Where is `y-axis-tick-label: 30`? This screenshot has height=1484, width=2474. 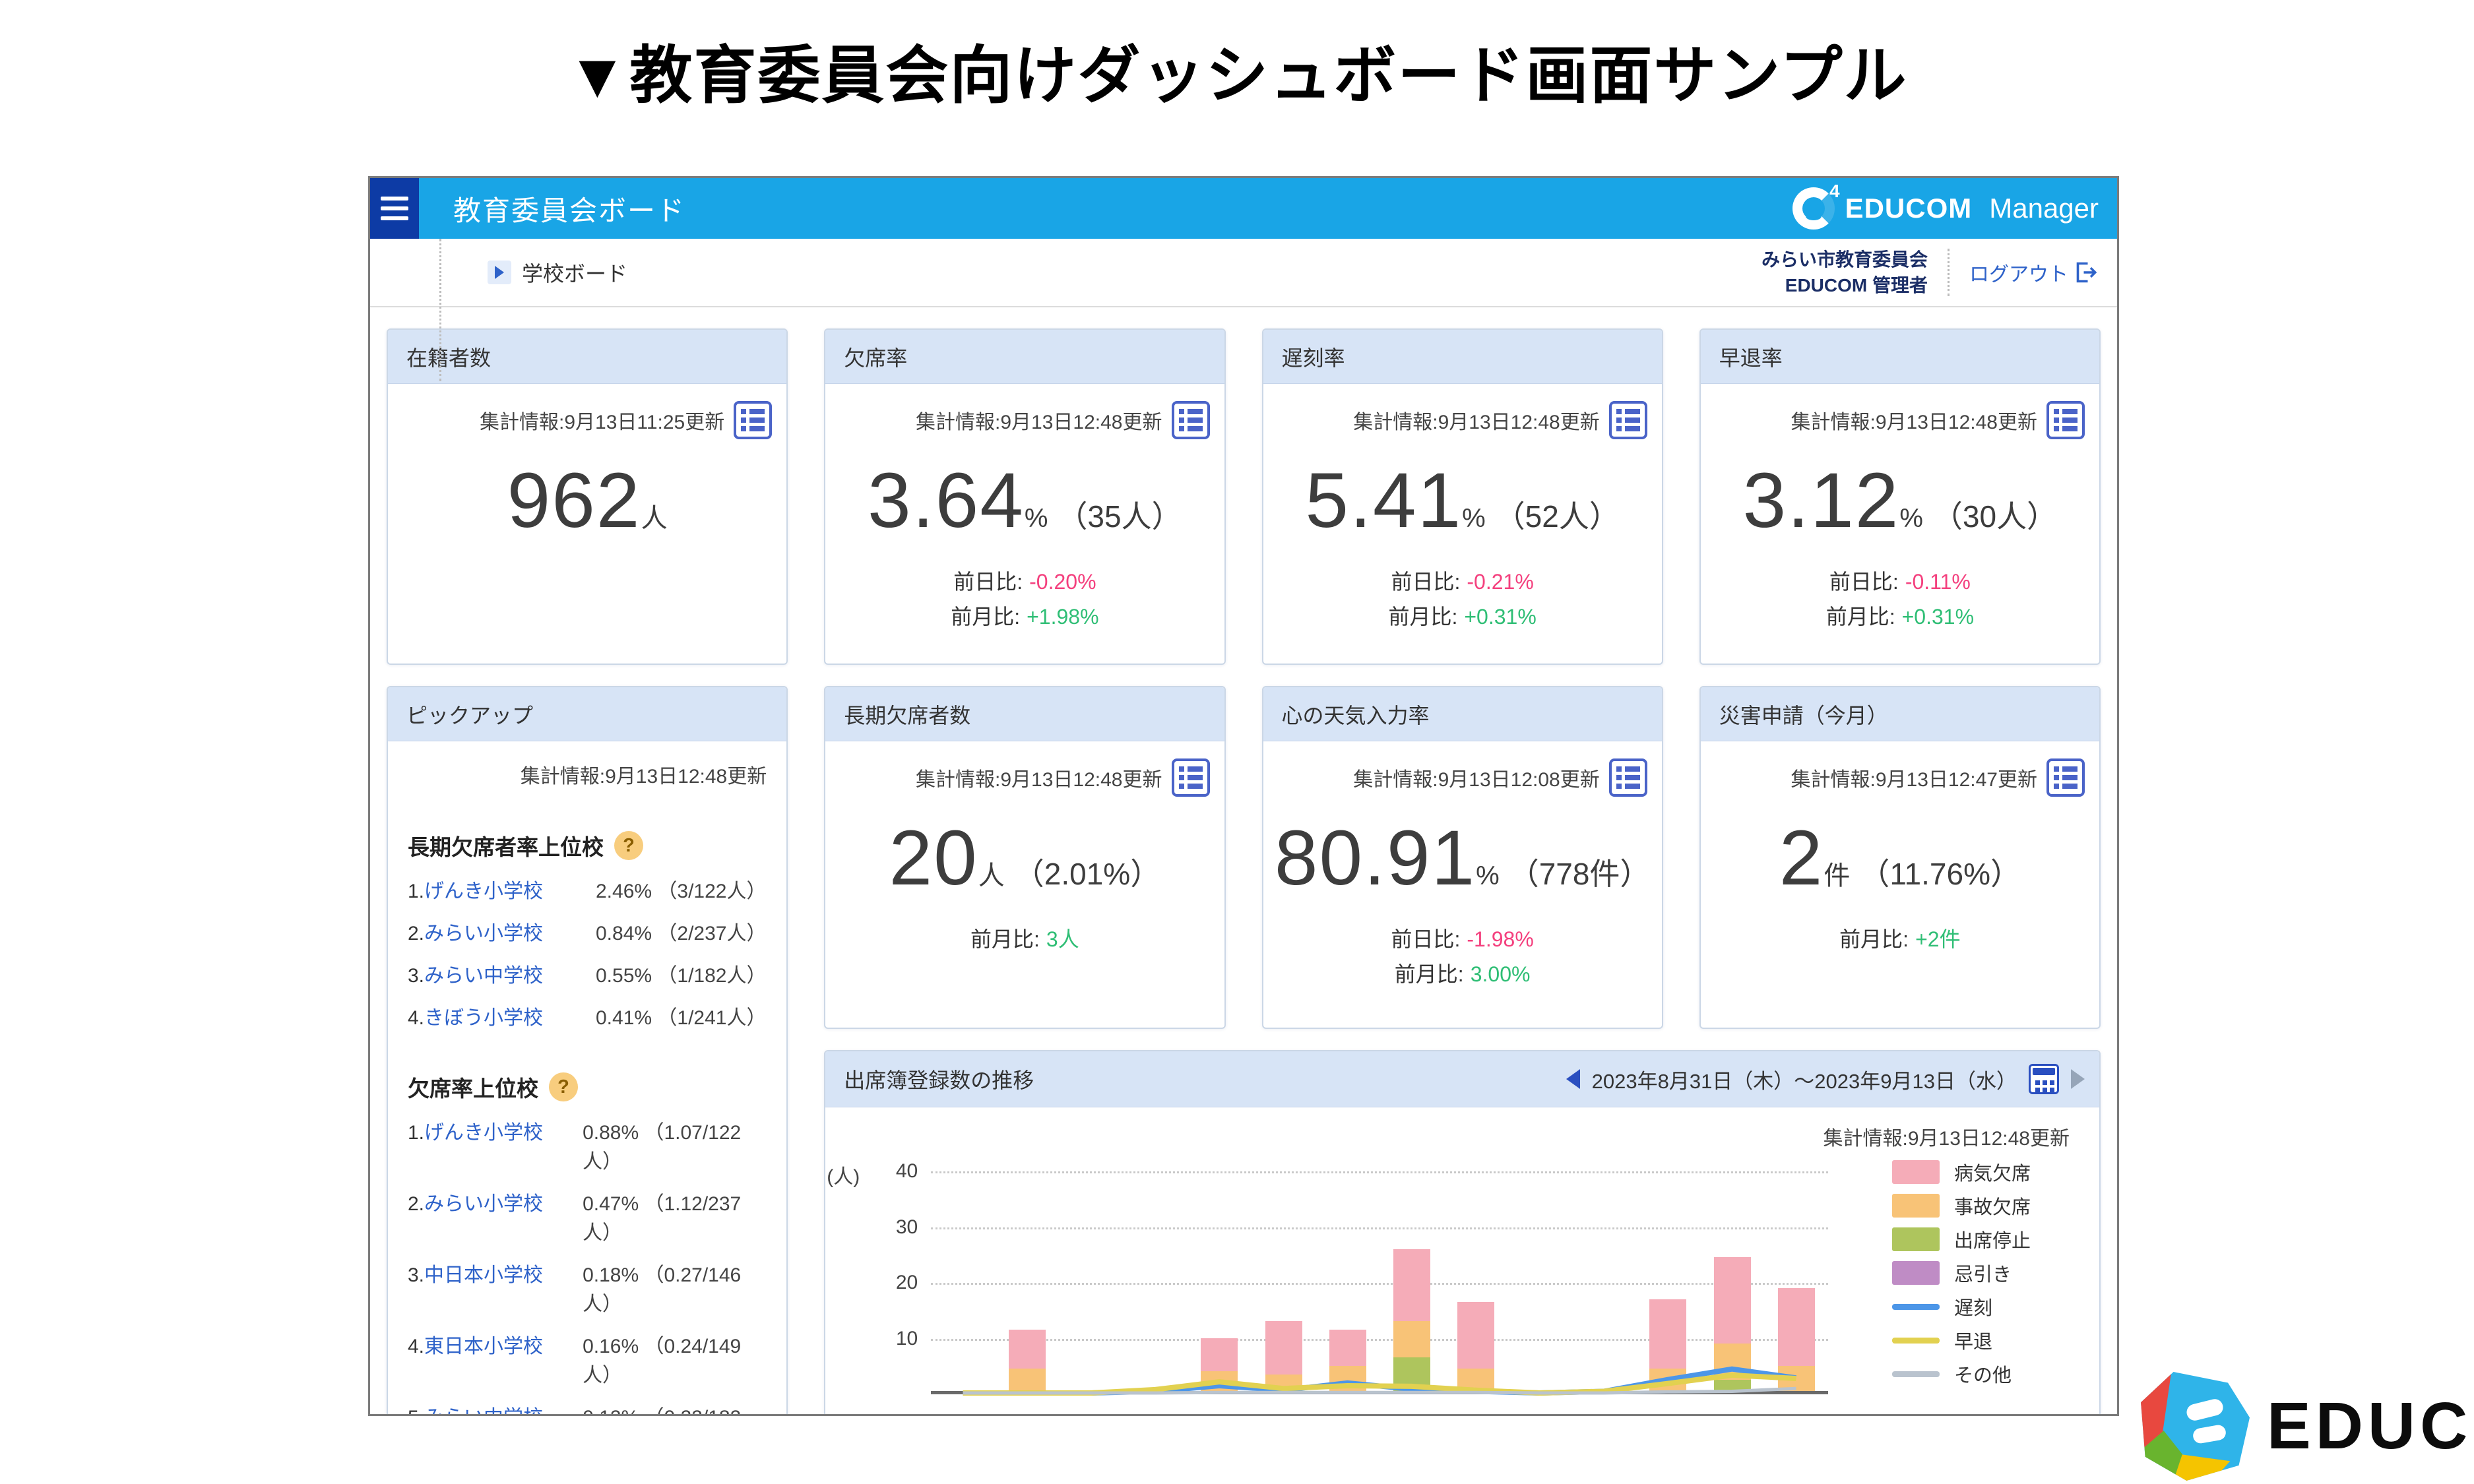
y-axis-tick-label: 30 is located at coordinates (906, 1227).